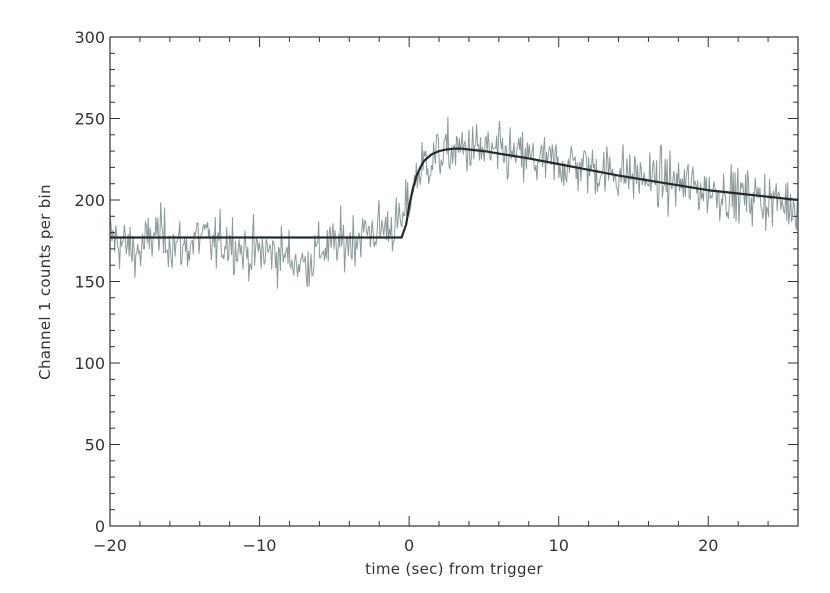  I want to click on x-tick-labels: −20 −10 0 10 20, so click(405, 545).